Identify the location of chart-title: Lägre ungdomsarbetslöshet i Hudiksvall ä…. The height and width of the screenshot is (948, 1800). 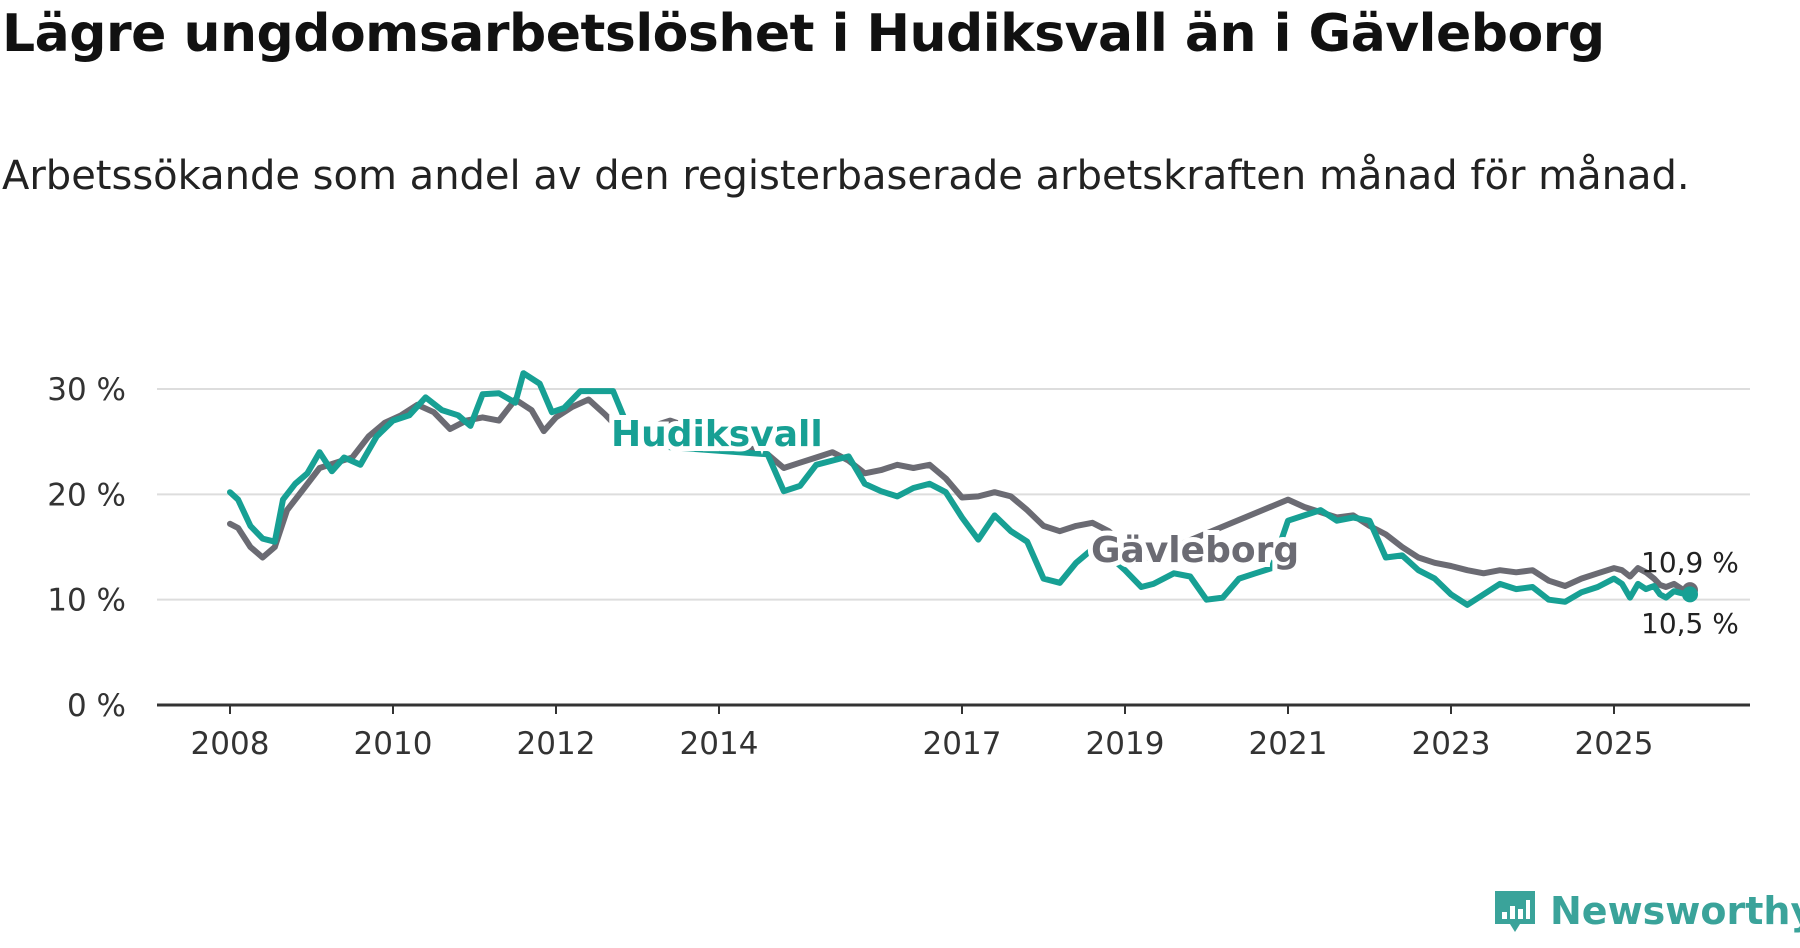
(803, 34).